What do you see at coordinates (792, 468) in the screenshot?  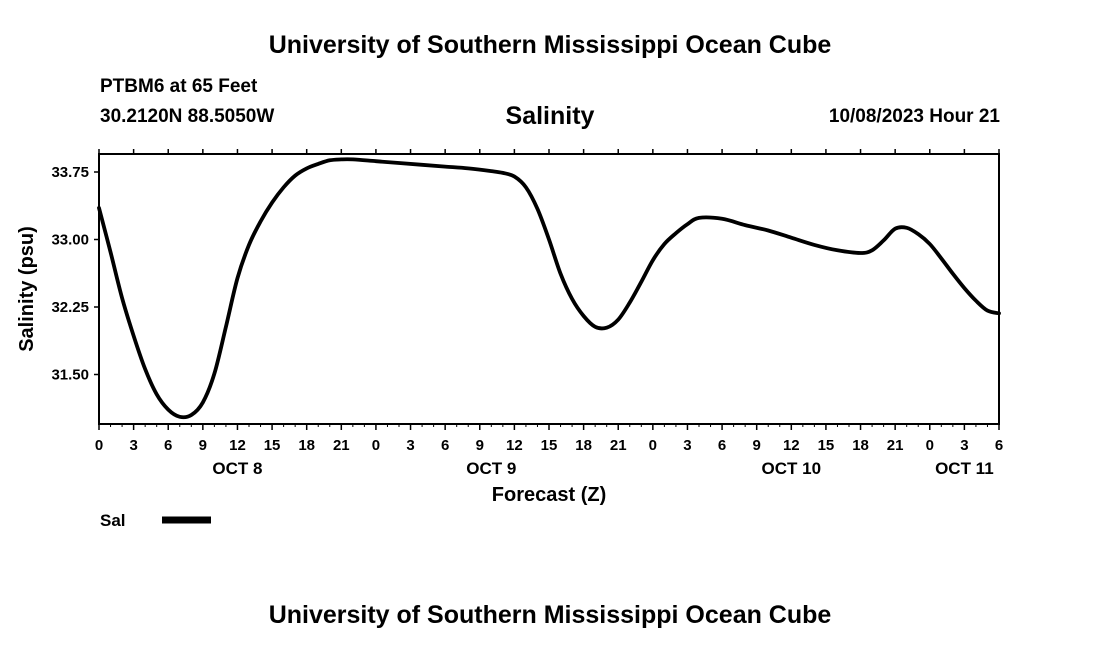 I see `date-label: OCT 10` at bounding box center [792, 468].